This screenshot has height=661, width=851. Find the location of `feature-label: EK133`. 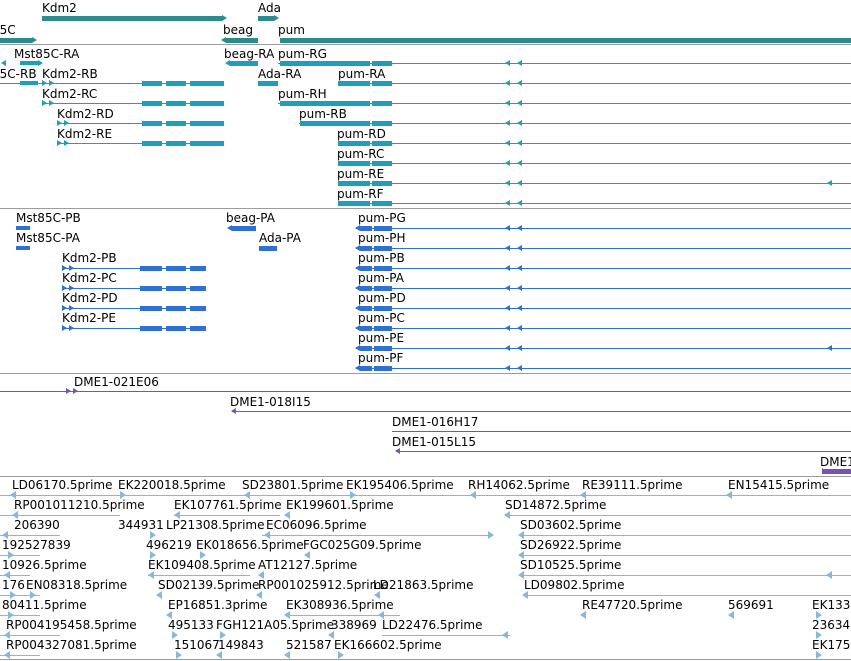

feature-label: EK133 is located at coordinates (831, 605).